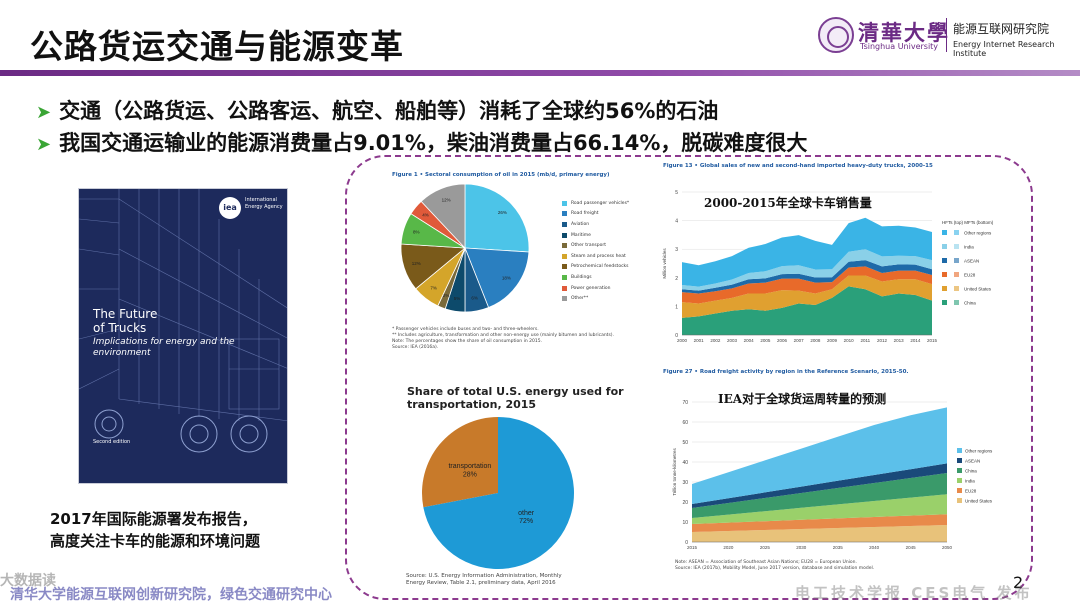 The height and width of the screenshot is (607, 1080). What do you see at coordinates (946, 35) in the screenshot?
I see `logo-divider` at bounding box center [946, 35].